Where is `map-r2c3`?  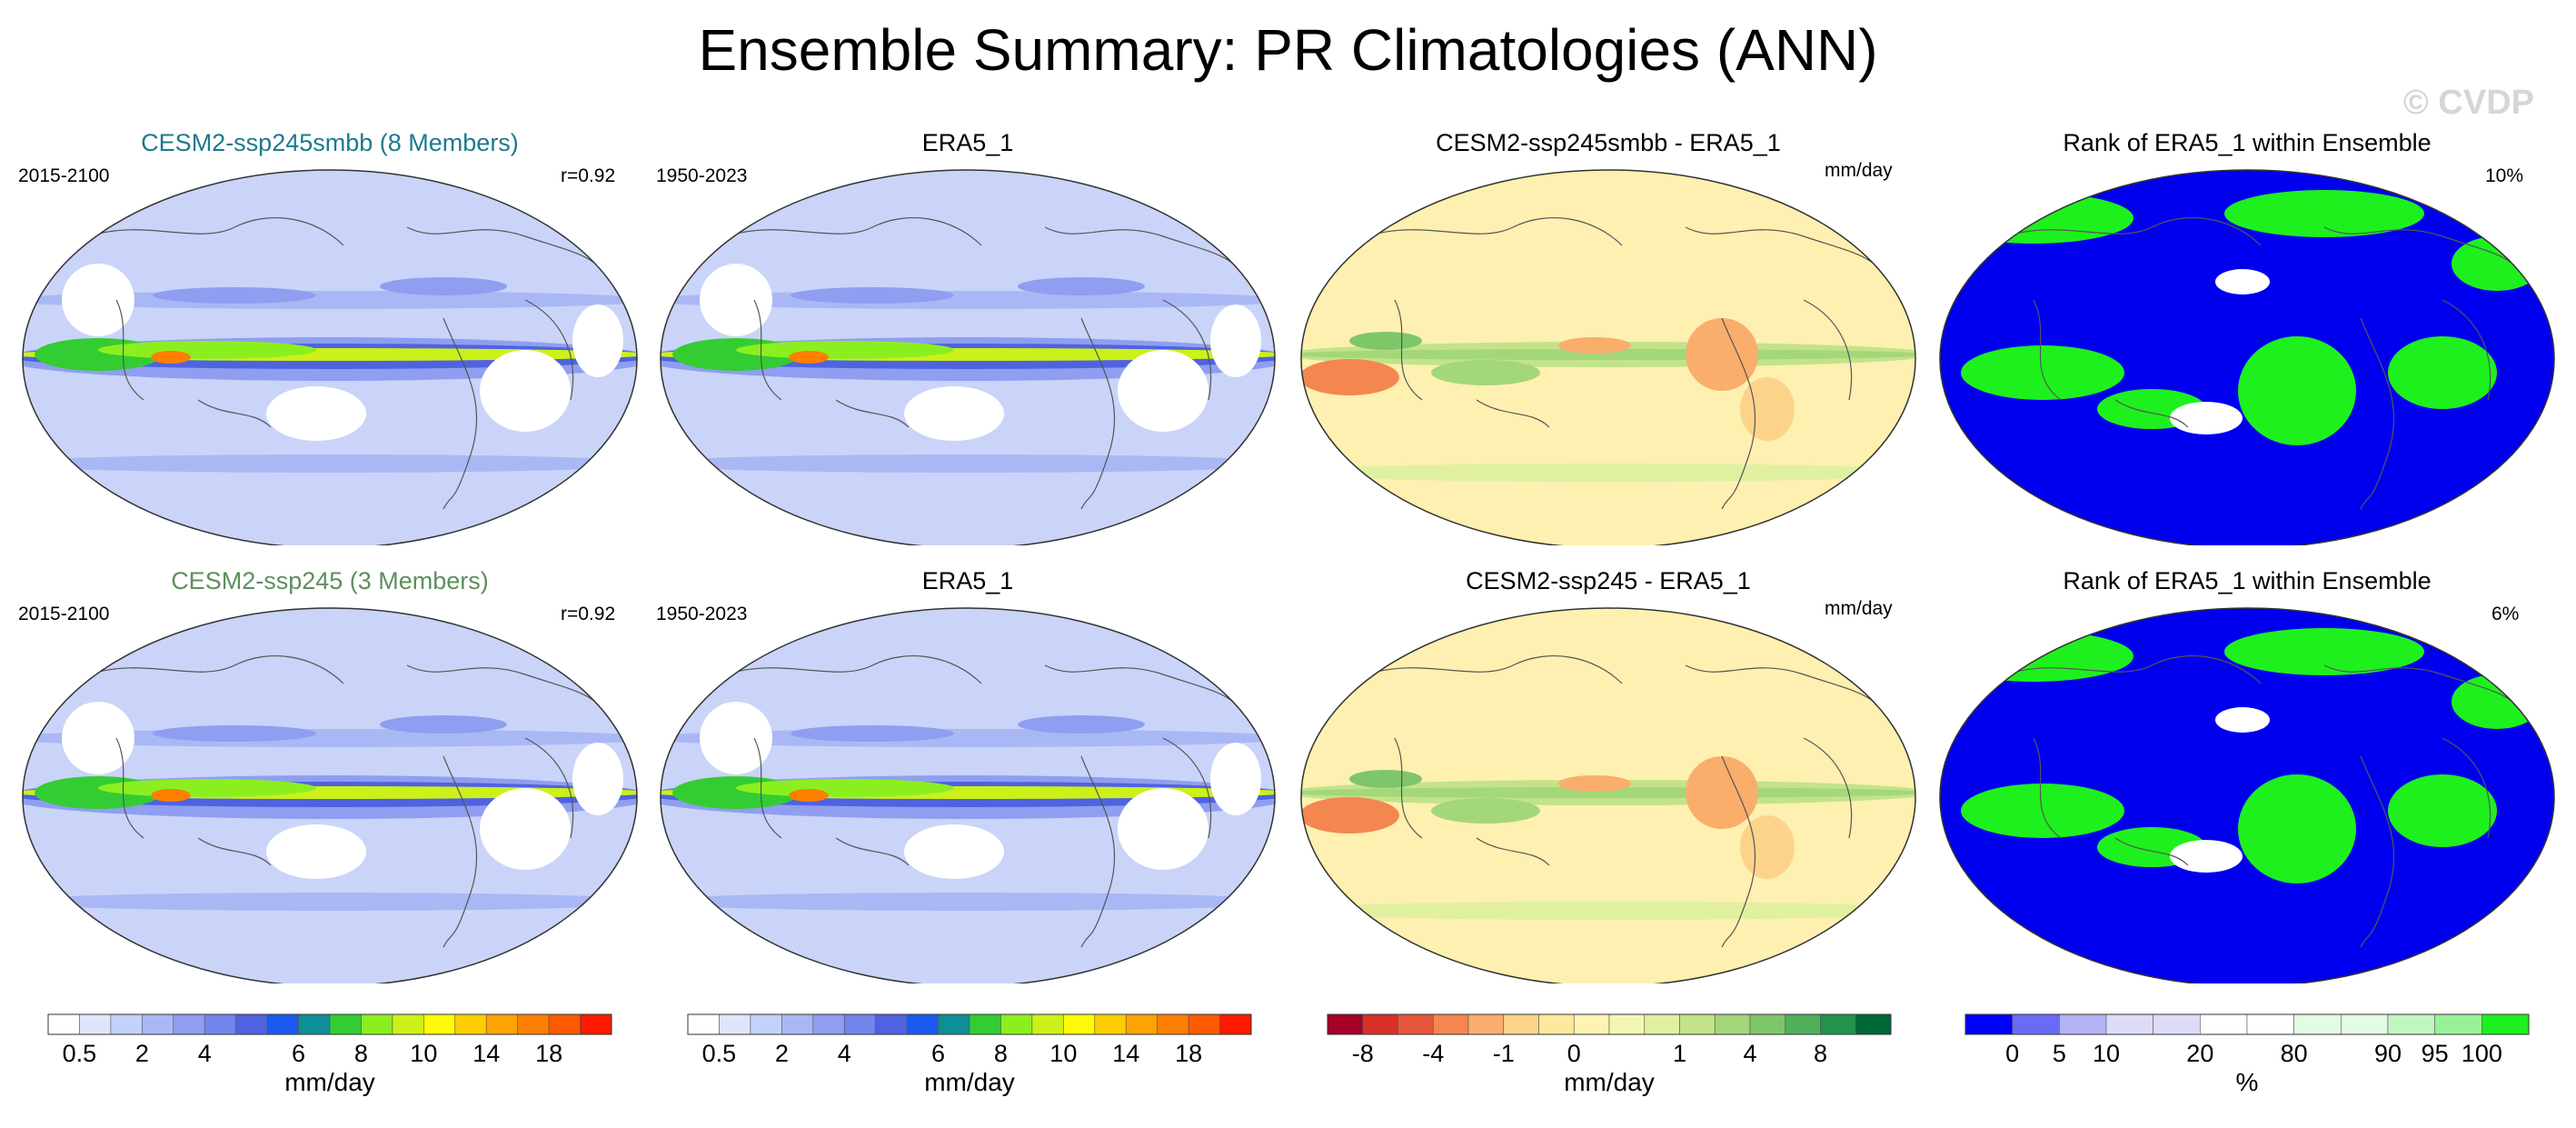
map-r2c3 is located at coordinates (1608, 795).